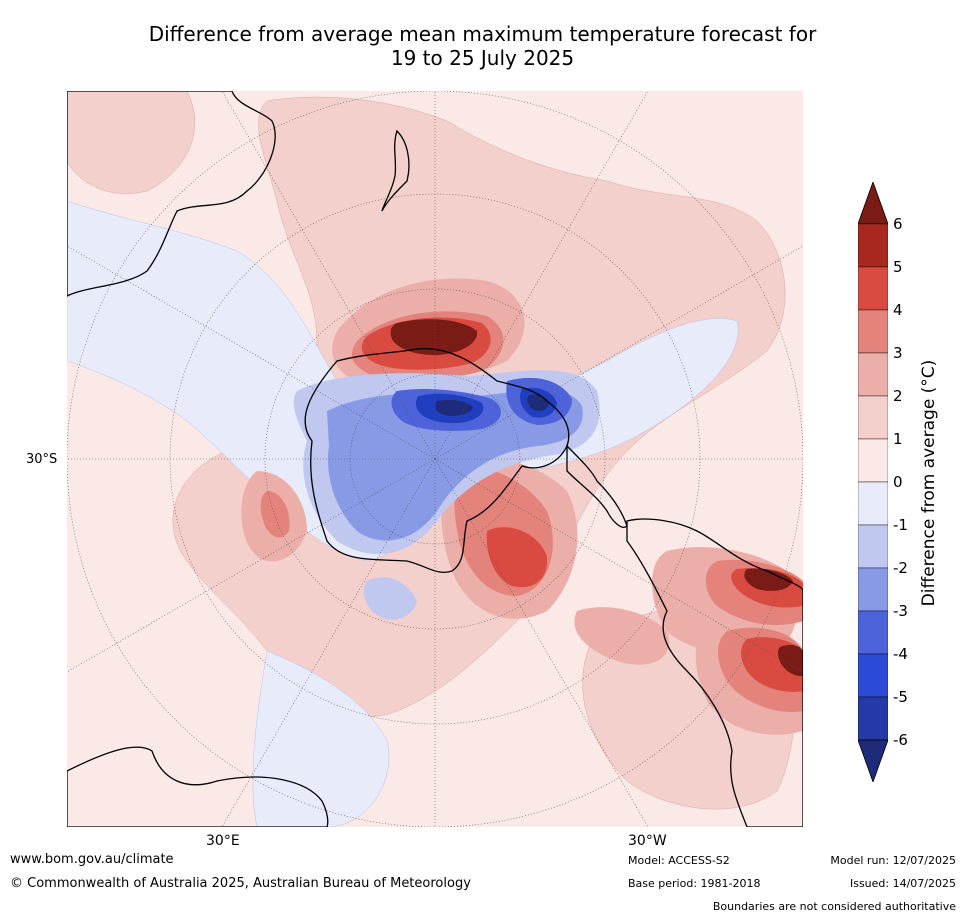 Image resolution: width=965 pixels, height=919 pixels. I want to click on colorbar-bottom-arrow, so click(873, 760).